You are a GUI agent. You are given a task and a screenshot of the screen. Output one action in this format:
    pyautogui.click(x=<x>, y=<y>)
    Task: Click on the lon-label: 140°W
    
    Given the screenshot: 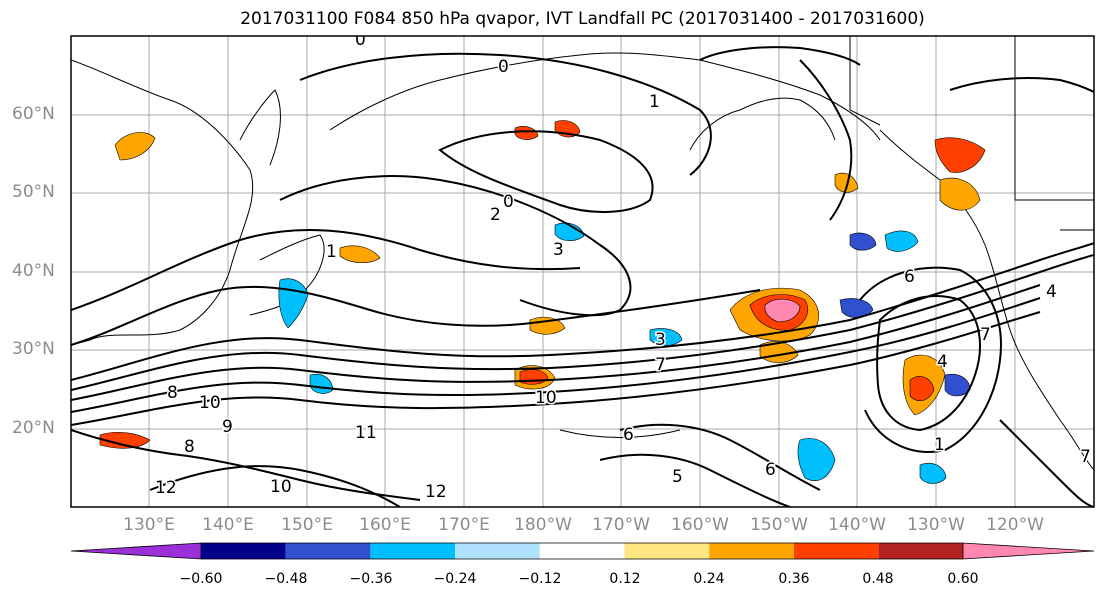 What is the action you would take?
    pyautogui.click(x=857, y=525)
    